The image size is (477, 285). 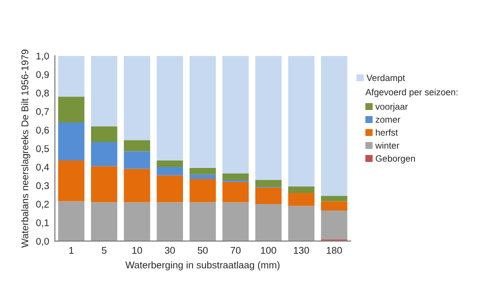 I want to click on y-tick-label: 0,6, so click(x=42, y=130).